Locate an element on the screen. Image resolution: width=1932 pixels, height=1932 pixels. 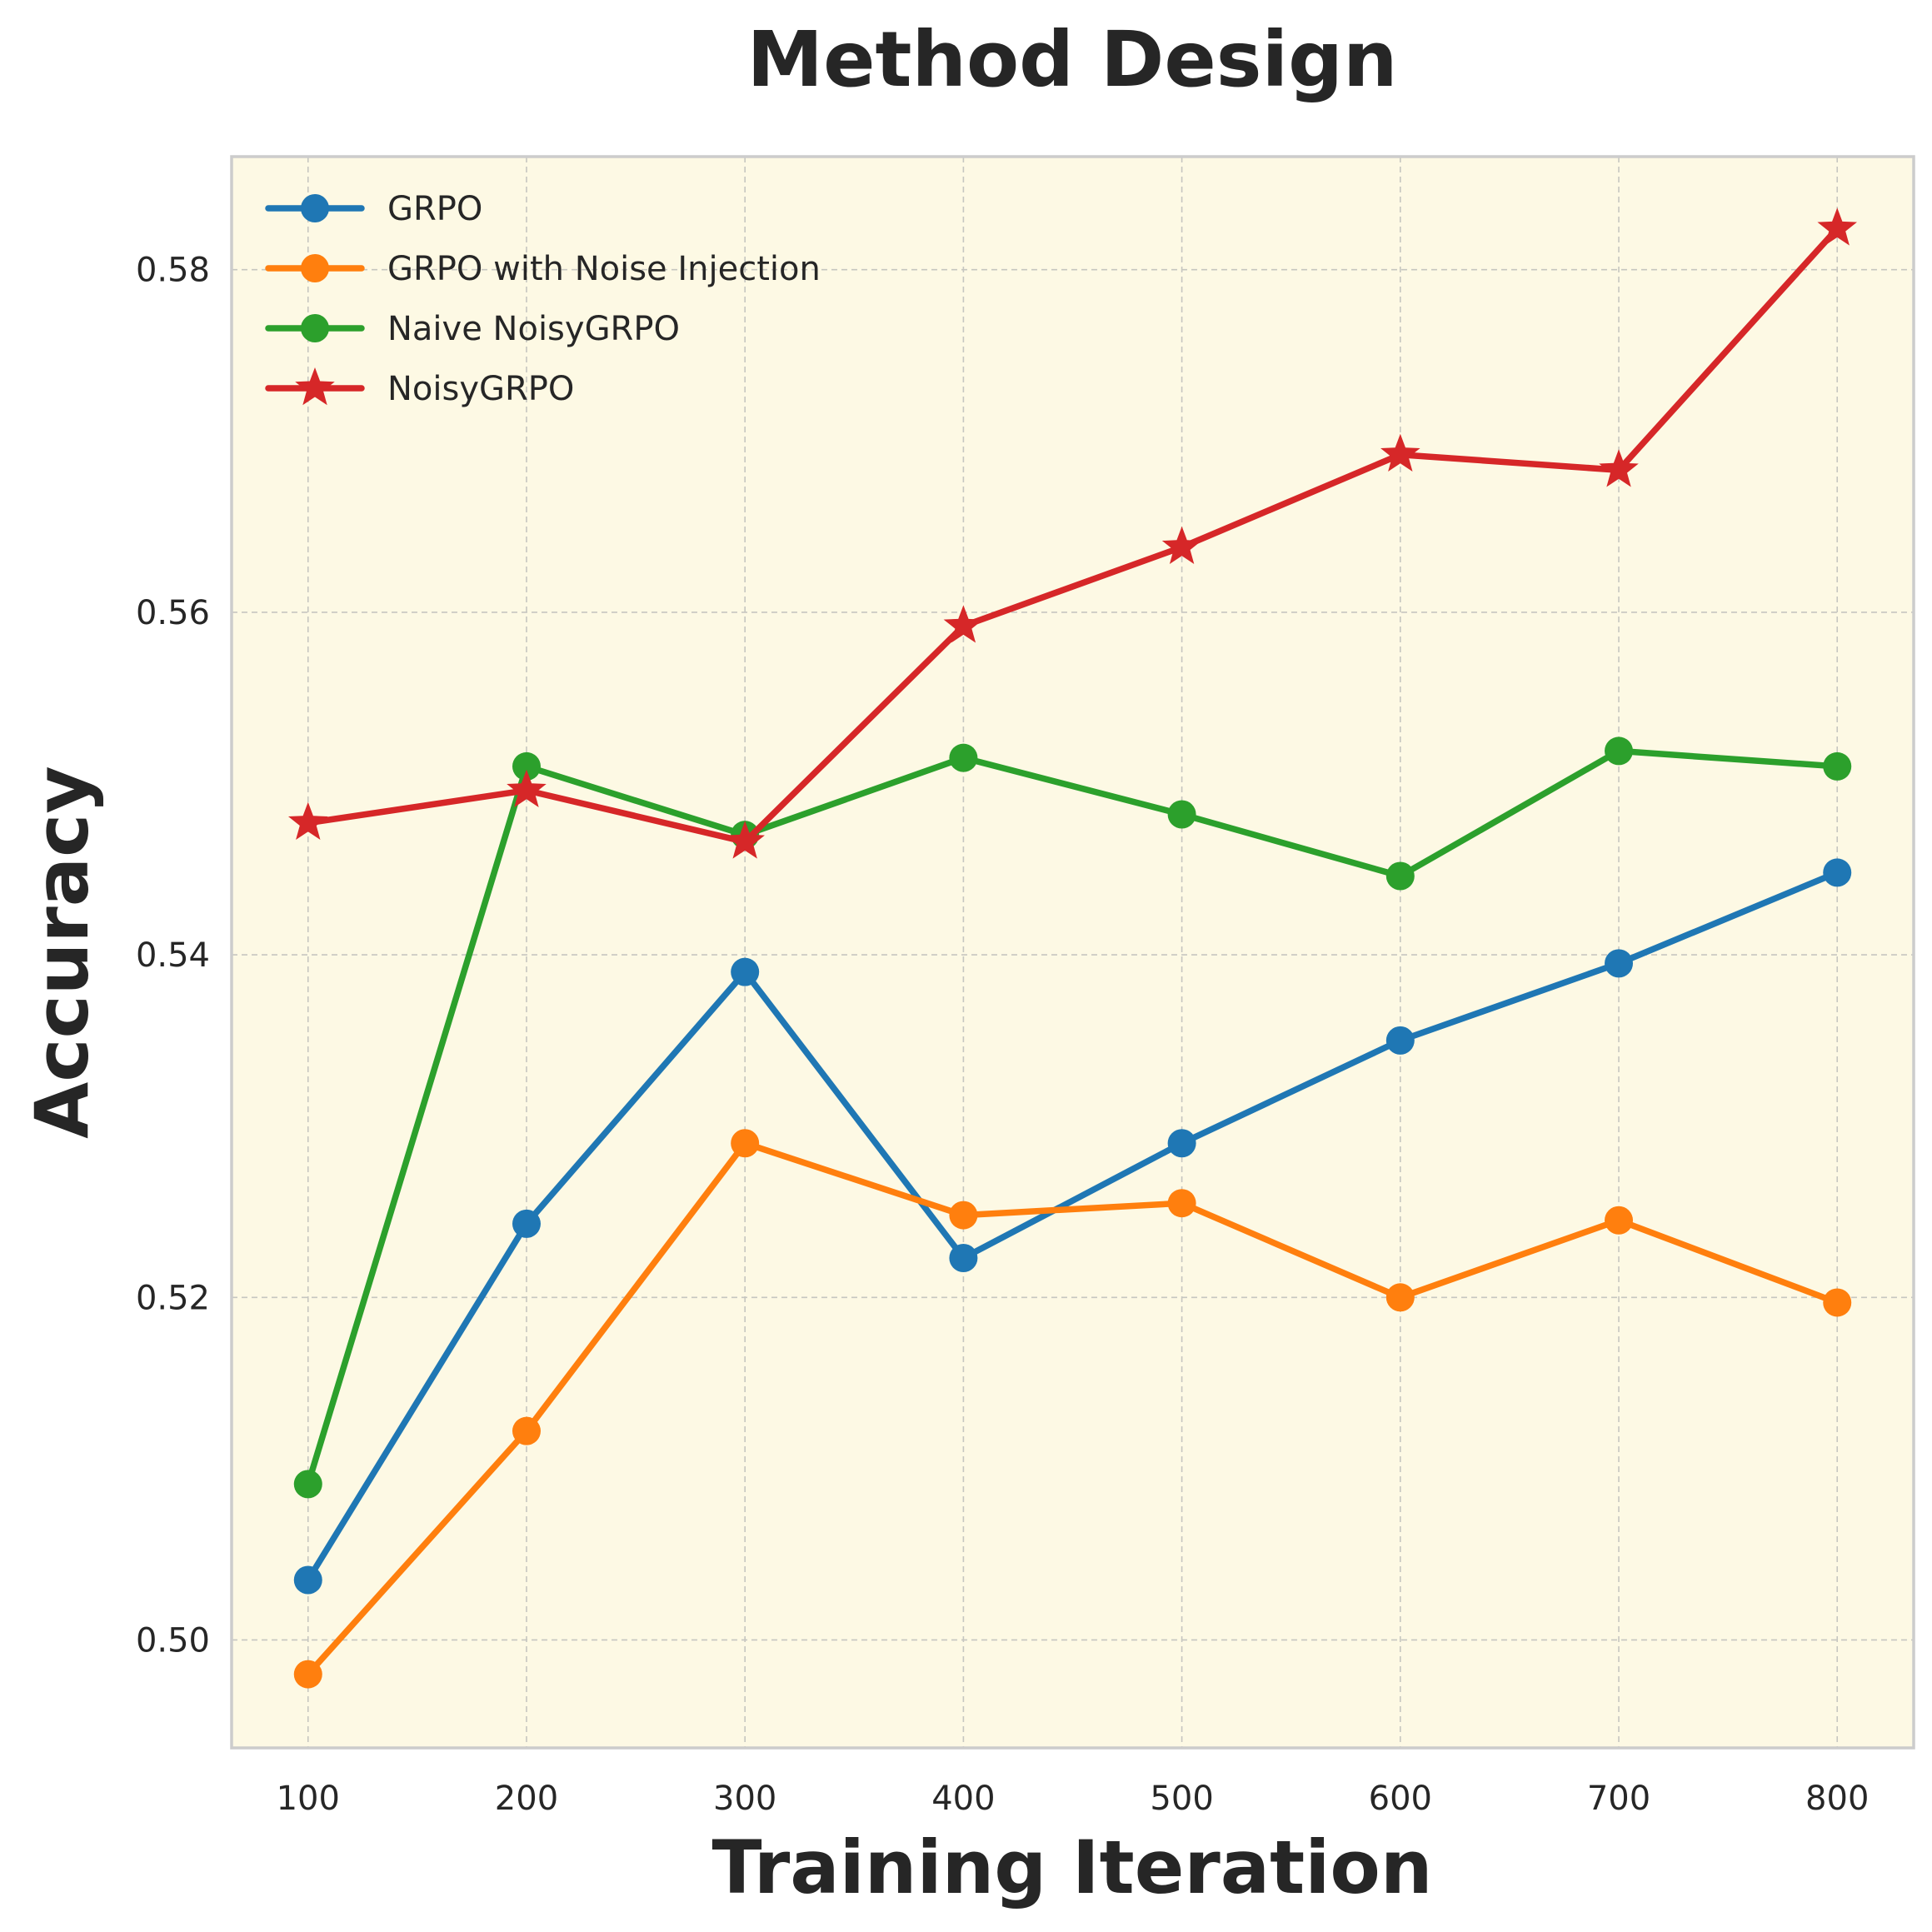
x-tick-label: 100 is located at coordinates (308, 1799).